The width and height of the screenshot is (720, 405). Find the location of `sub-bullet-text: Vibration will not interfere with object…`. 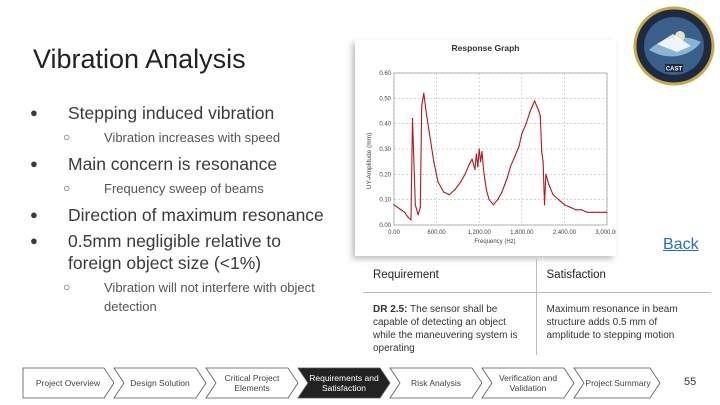

sub-bullet-text: Vibration will not interfere with object… is located at coordinates (209, 297).